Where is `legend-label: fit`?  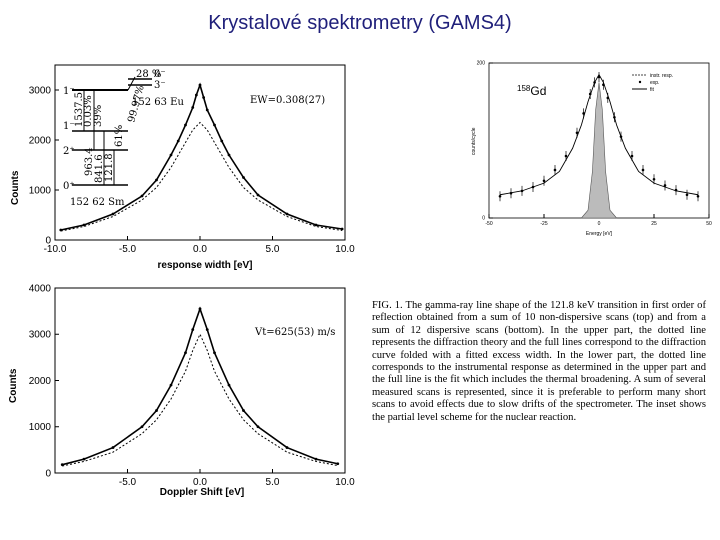 legend-label: fit is located at coordinates (652, 90).